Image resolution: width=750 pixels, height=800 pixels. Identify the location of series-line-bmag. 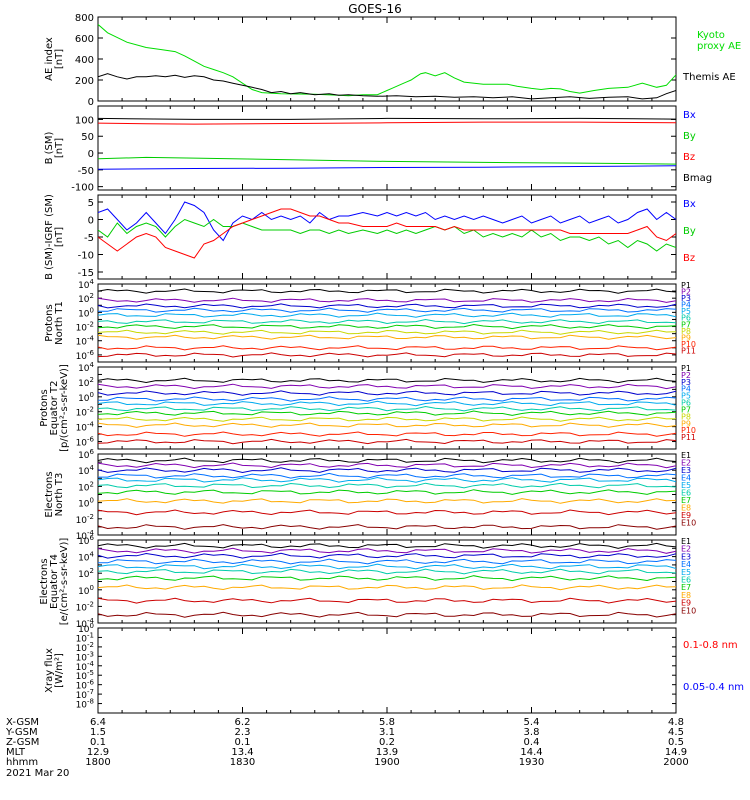
(387, 118).